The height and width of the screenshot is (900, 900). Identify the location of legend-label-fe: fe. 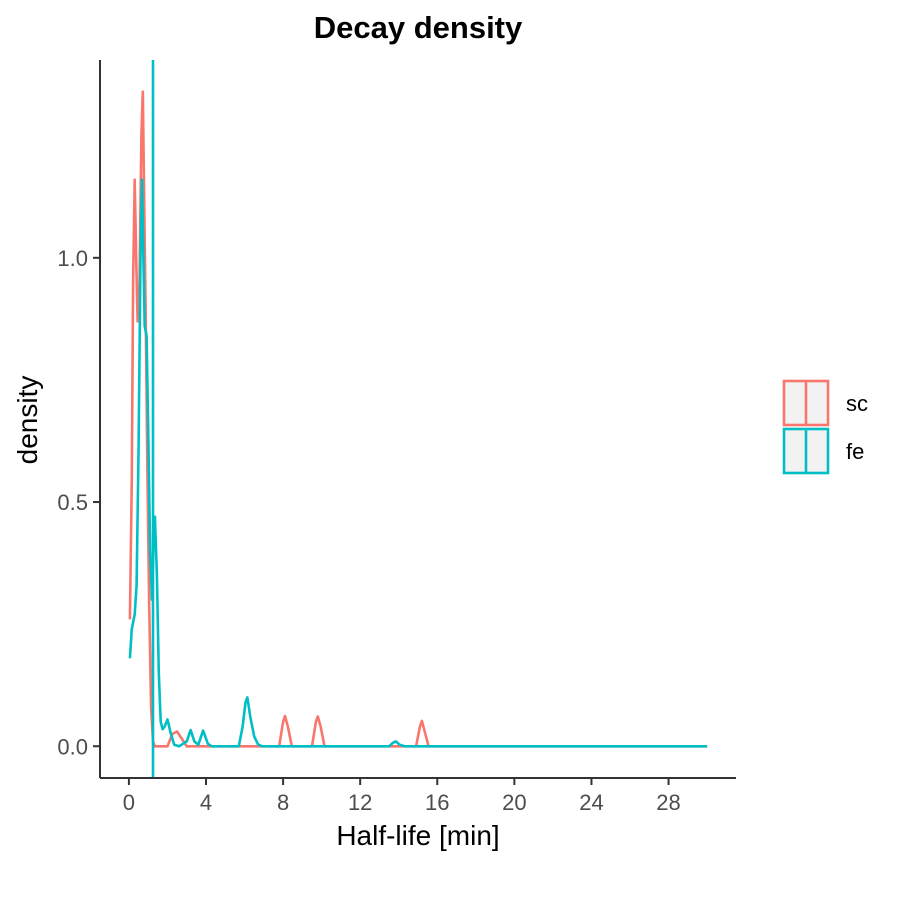
(855, 451).